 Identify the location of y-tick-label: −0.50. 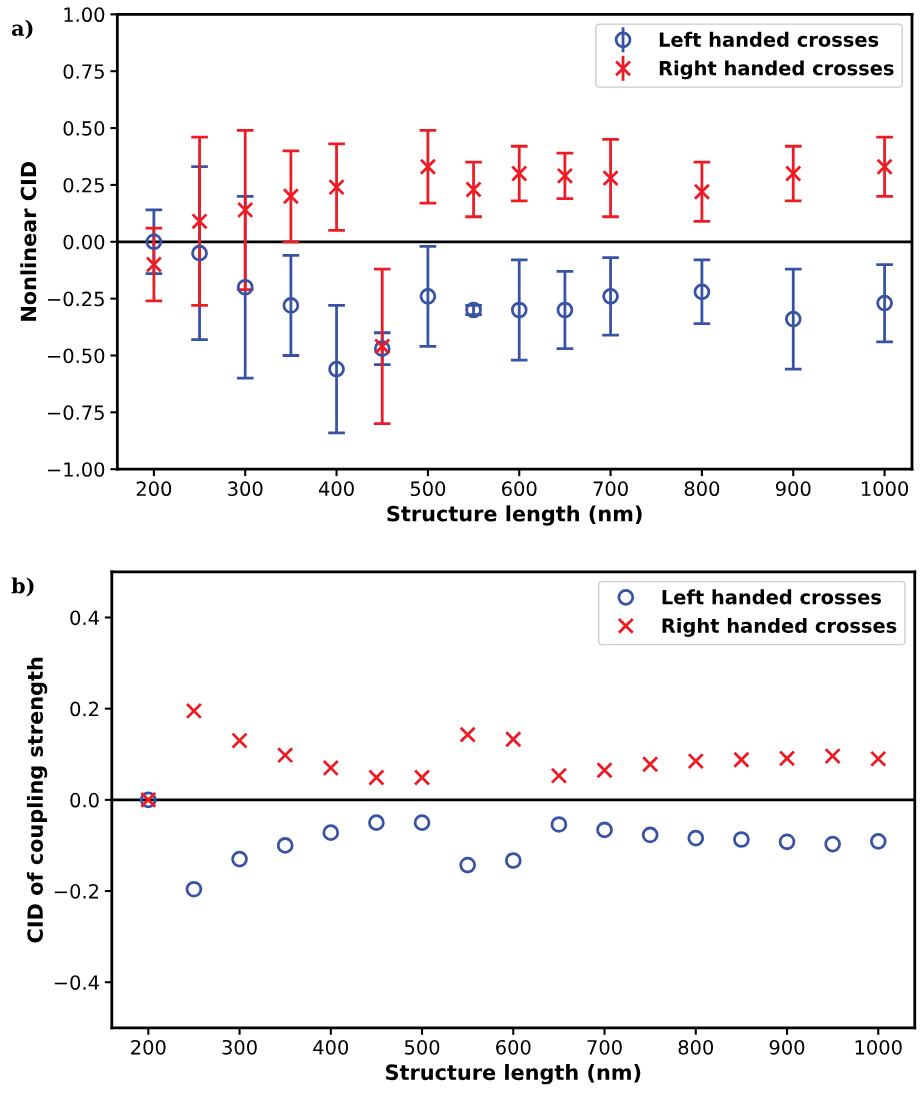
(76, 356).